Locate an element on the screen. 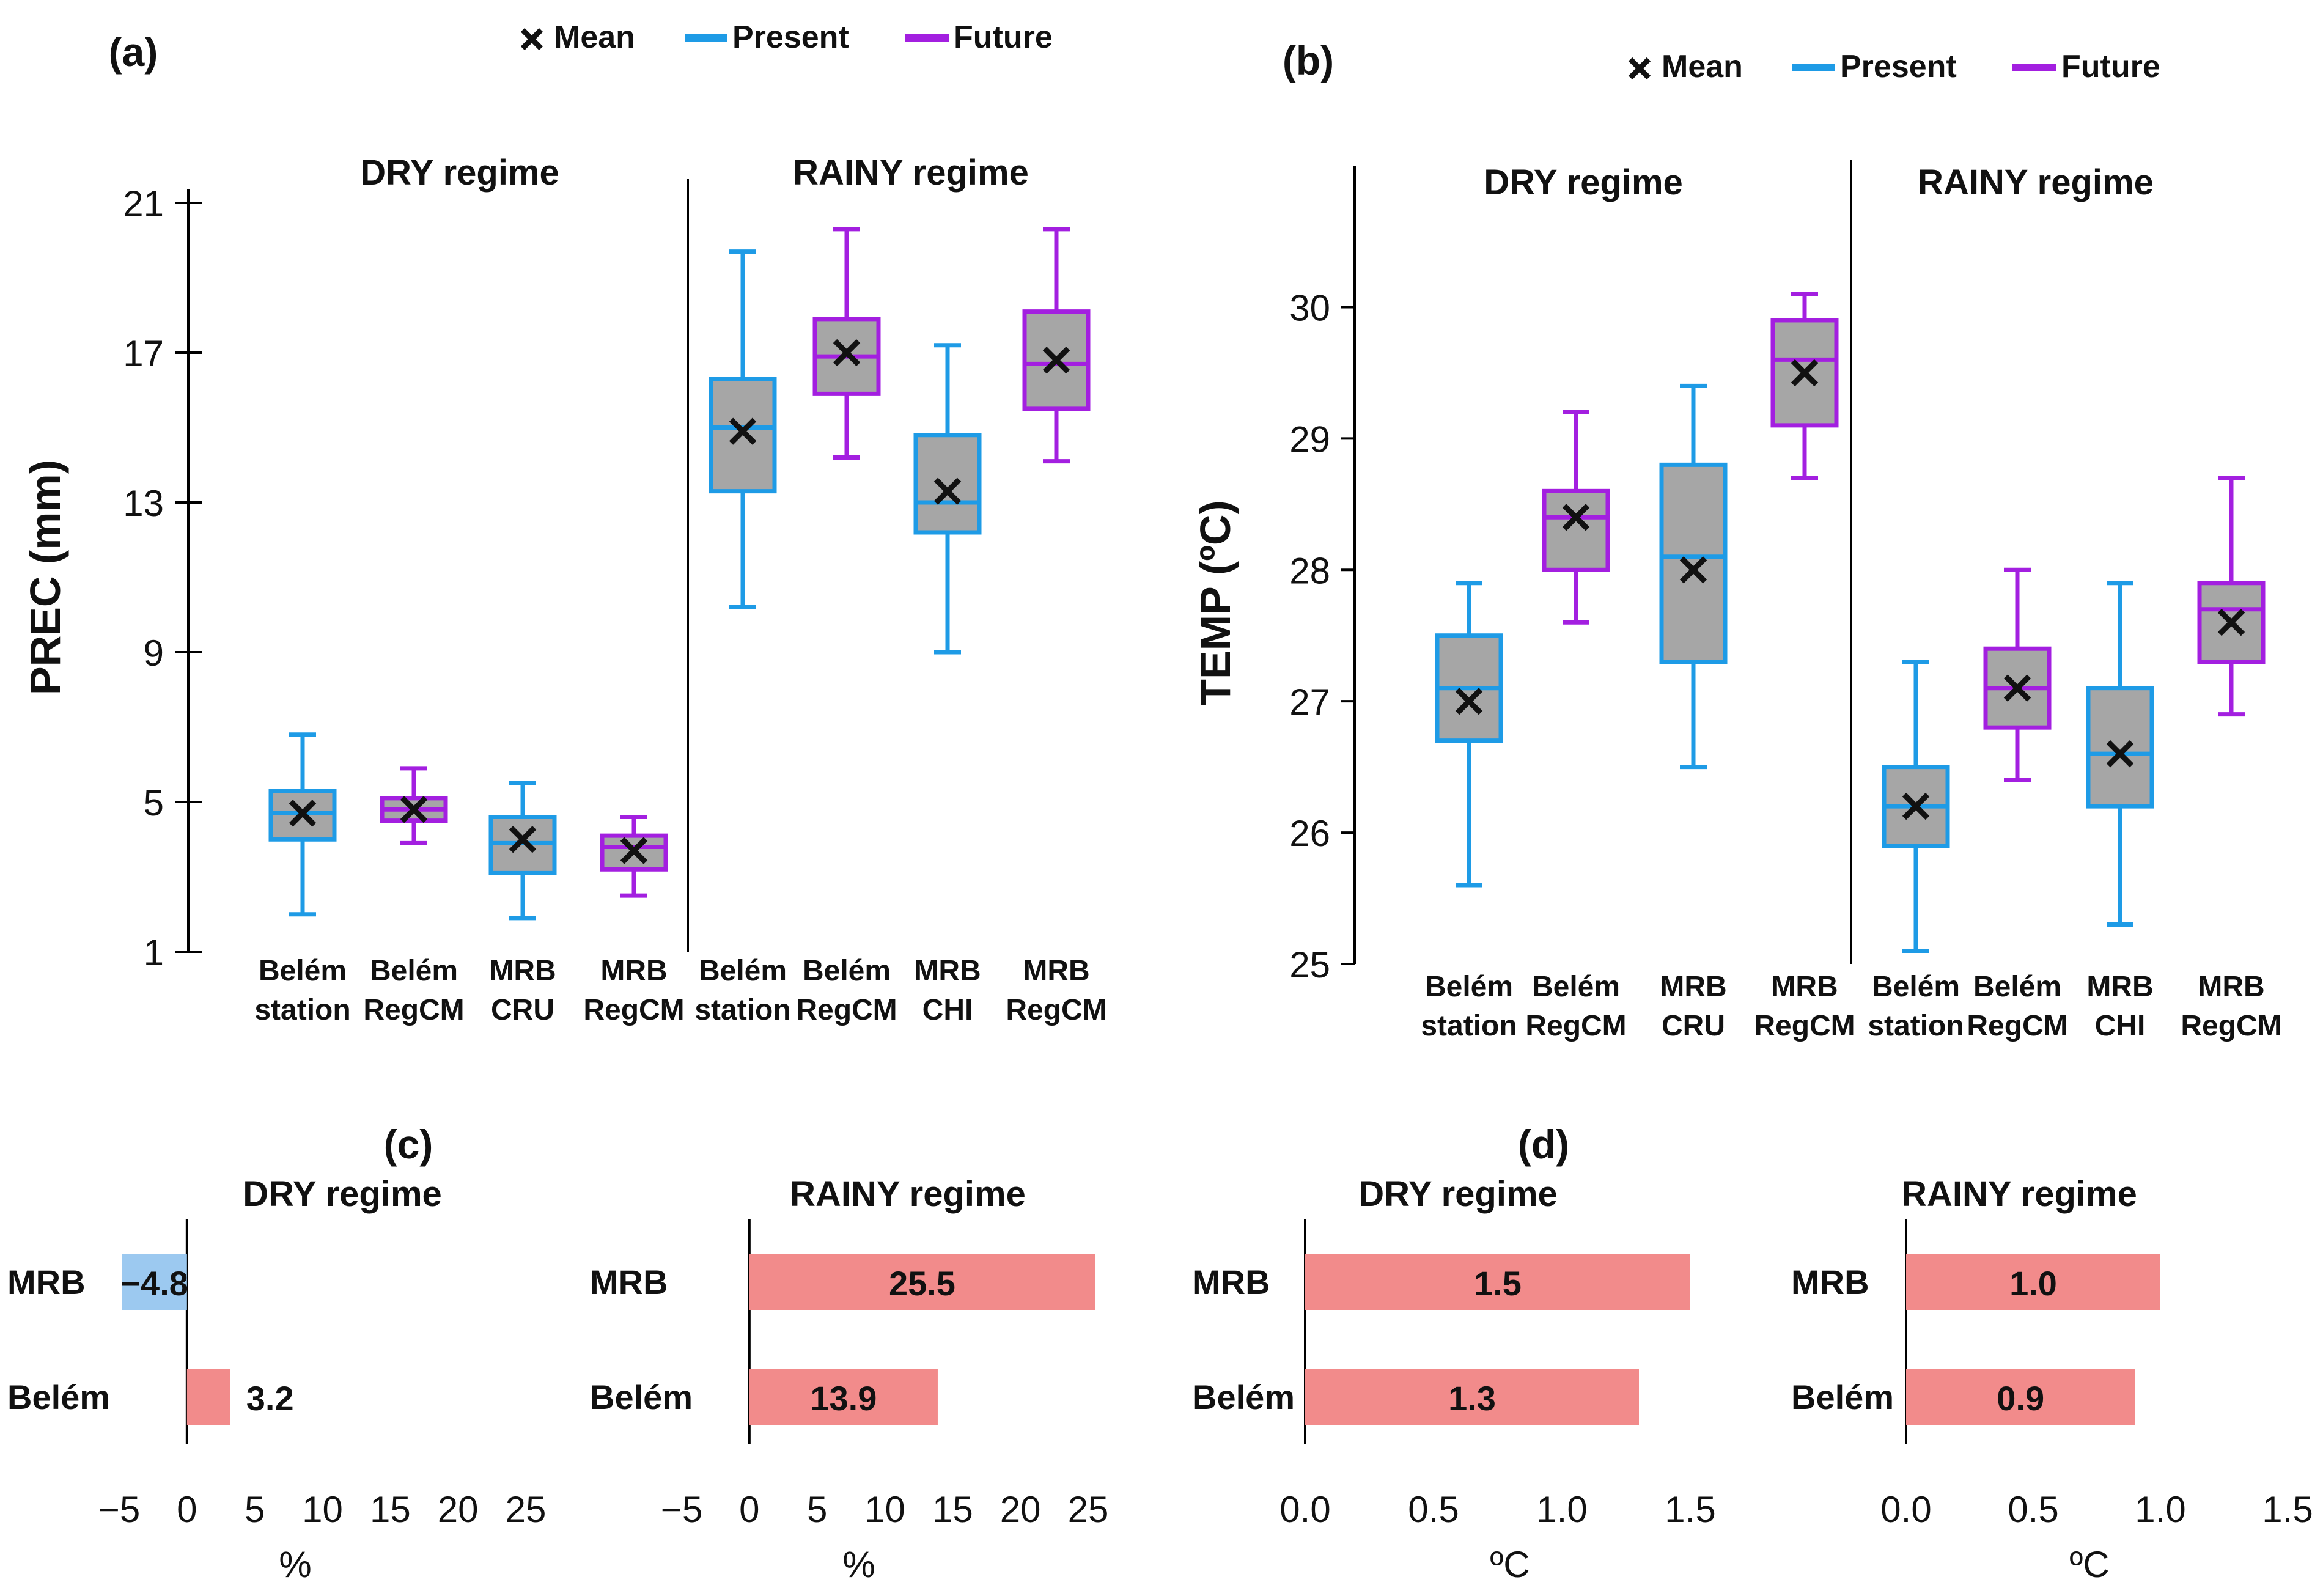 Image resolution: width=2312 pixels, height=1596 pixels. bar-value-label-c: −4.8 is located at coordinates (154, 1283).